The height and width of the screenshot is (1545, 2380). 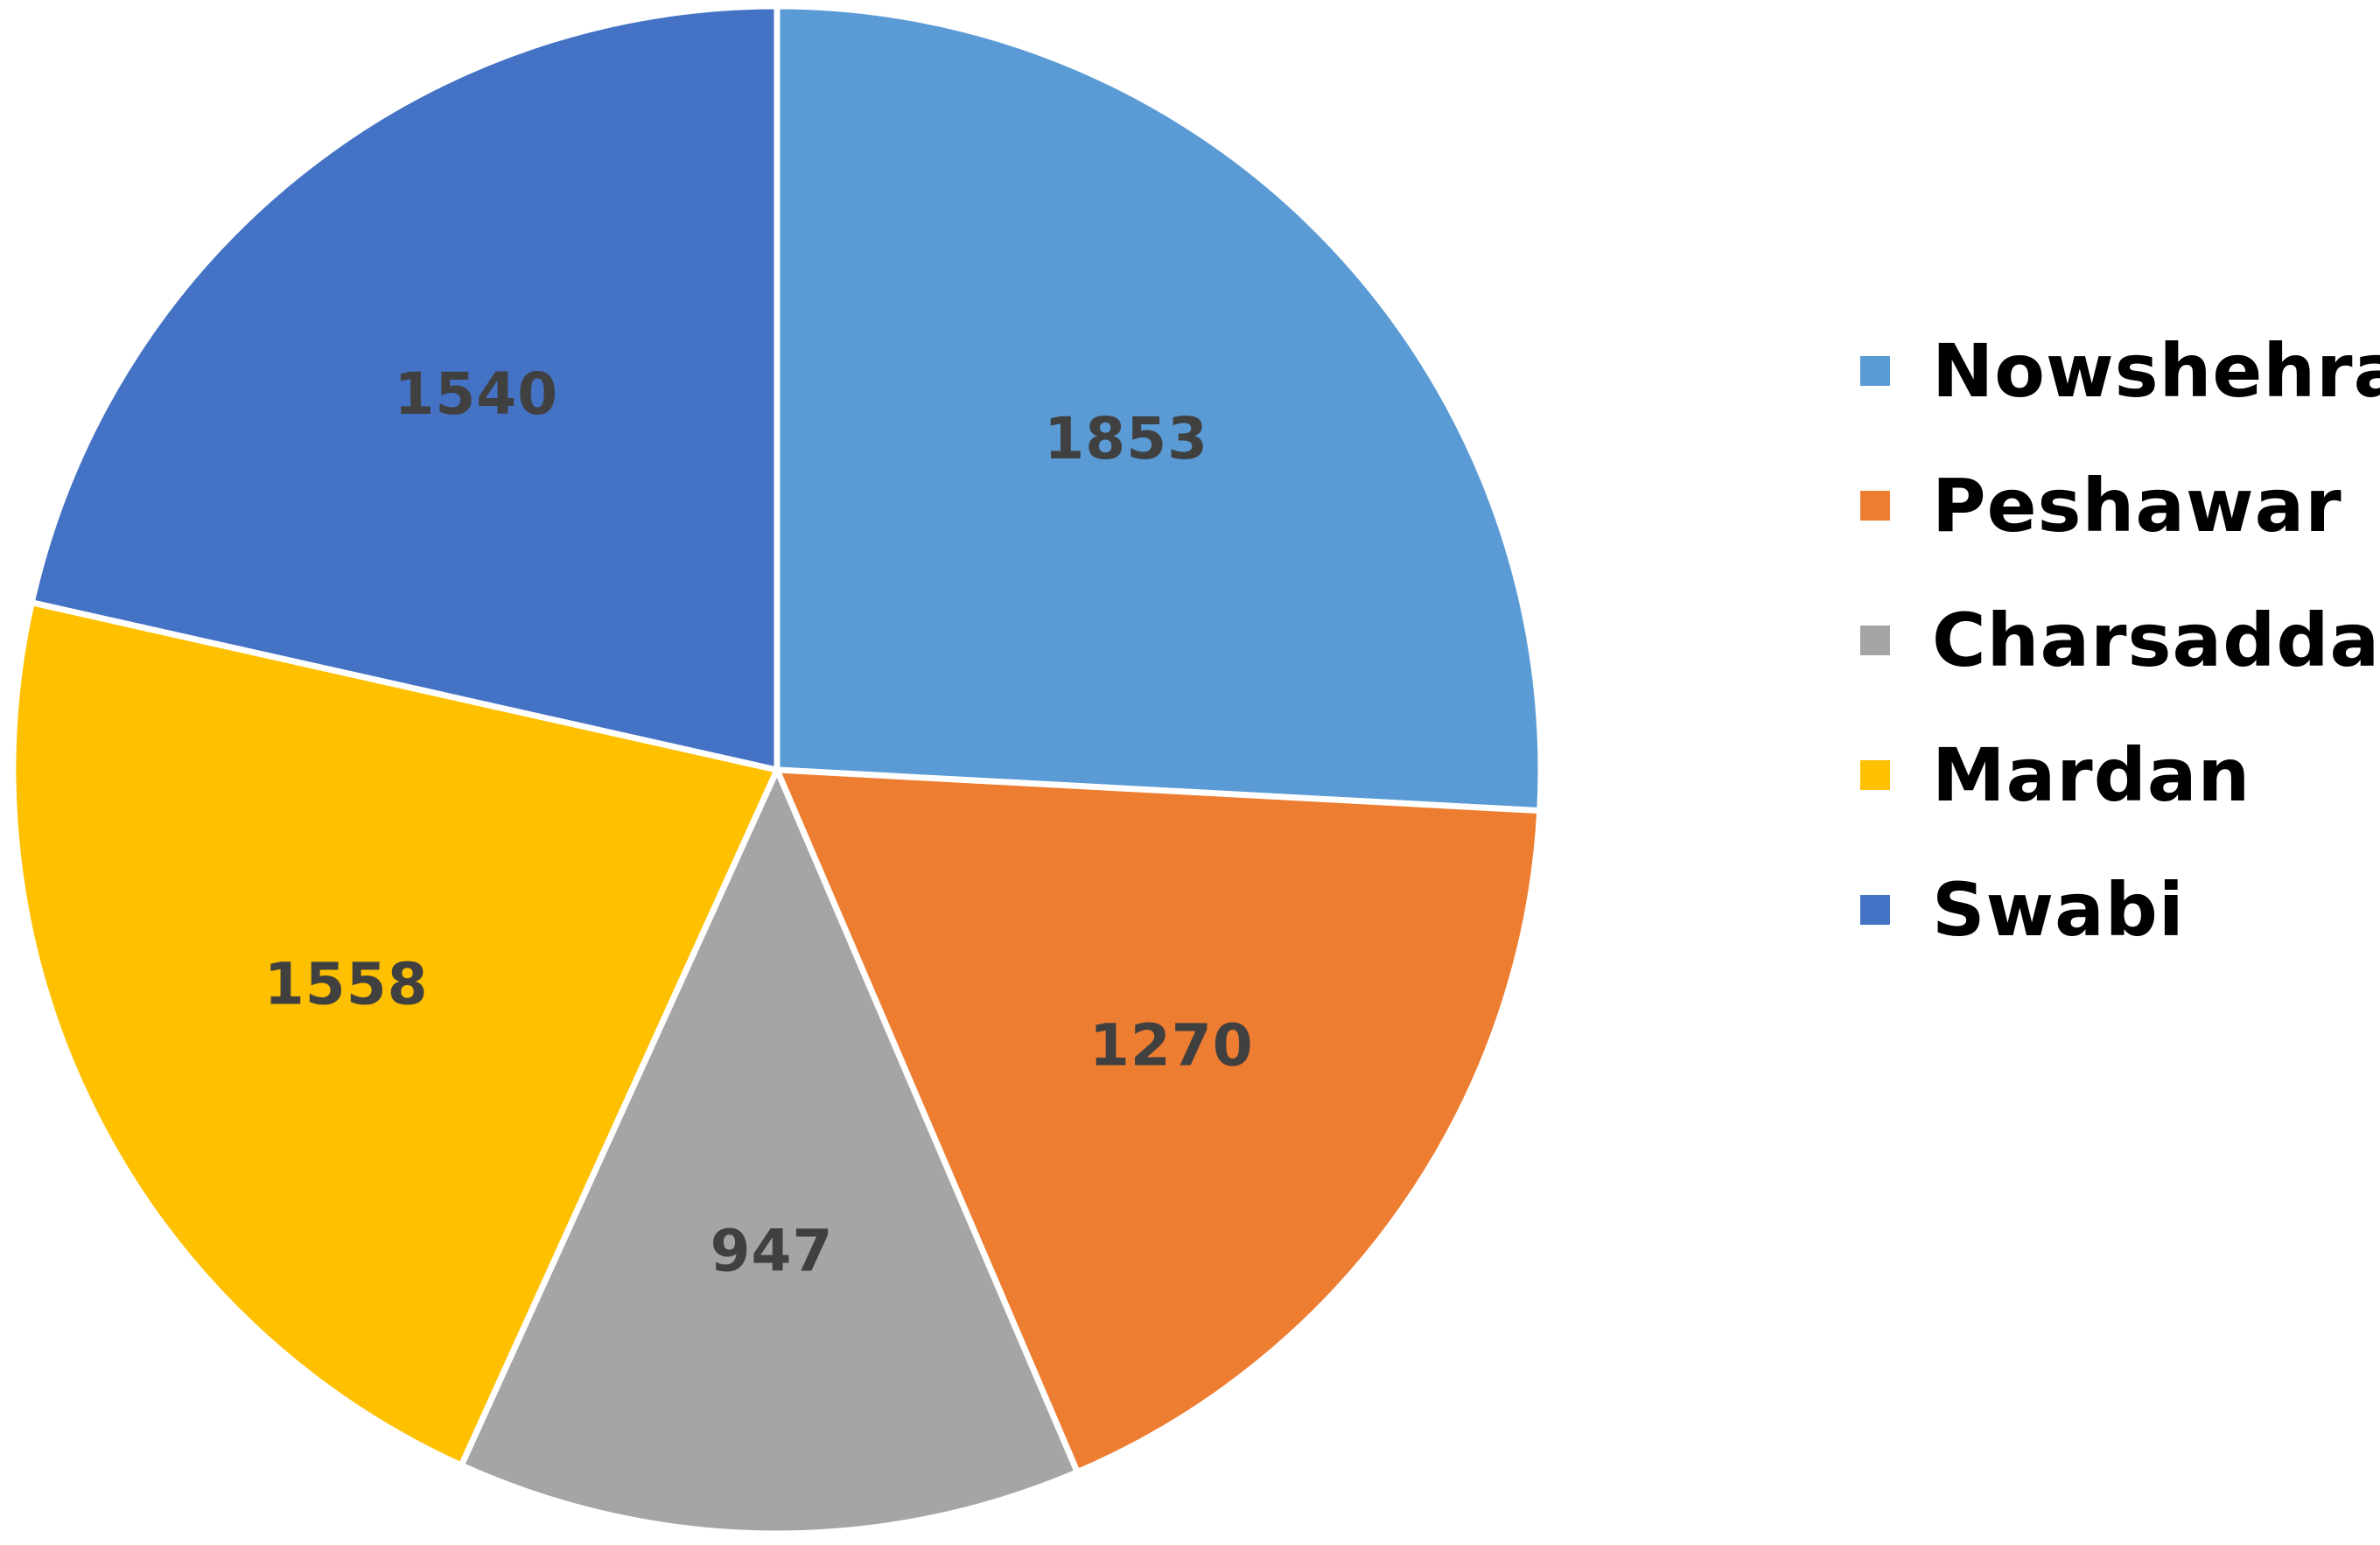 I want to click on legend-item-peshawar: Peshawar, so click(x=2101, y=506).